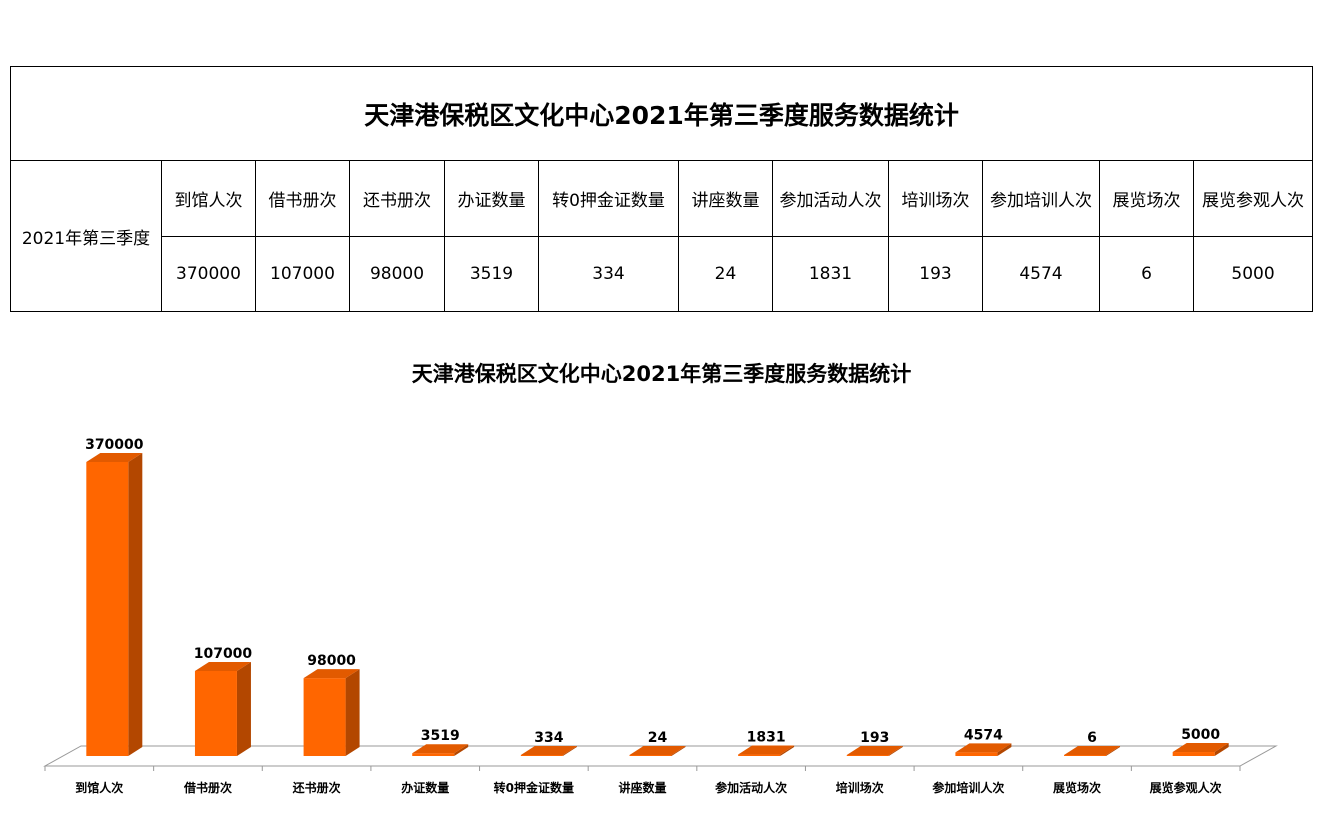 This screenshot has height=832, width=1323. What do you see at coordinates (1092, 738) in the screenshot?
I see `data-label: 6` at bounding box center [1092, 738].